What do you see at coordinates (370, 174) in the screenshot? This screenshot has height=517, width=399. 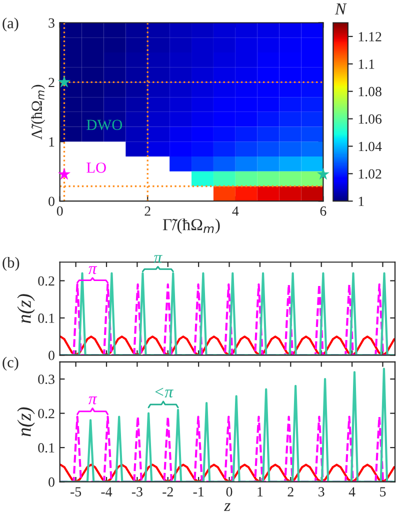 I see `color-bar-label: 1.02` at bounding box center [370, 174].